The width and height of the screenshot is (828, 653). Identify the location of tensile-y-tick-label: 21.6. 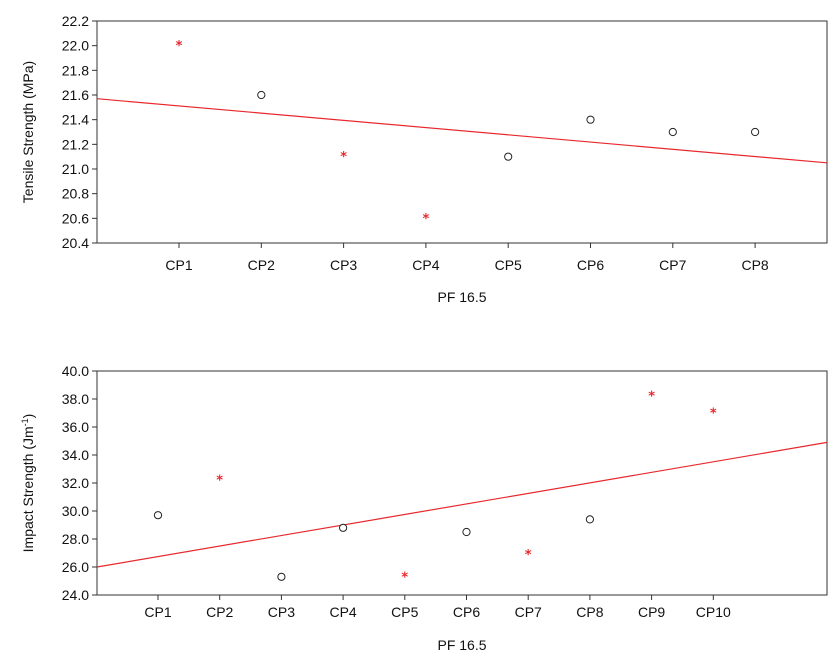
(75, 95).